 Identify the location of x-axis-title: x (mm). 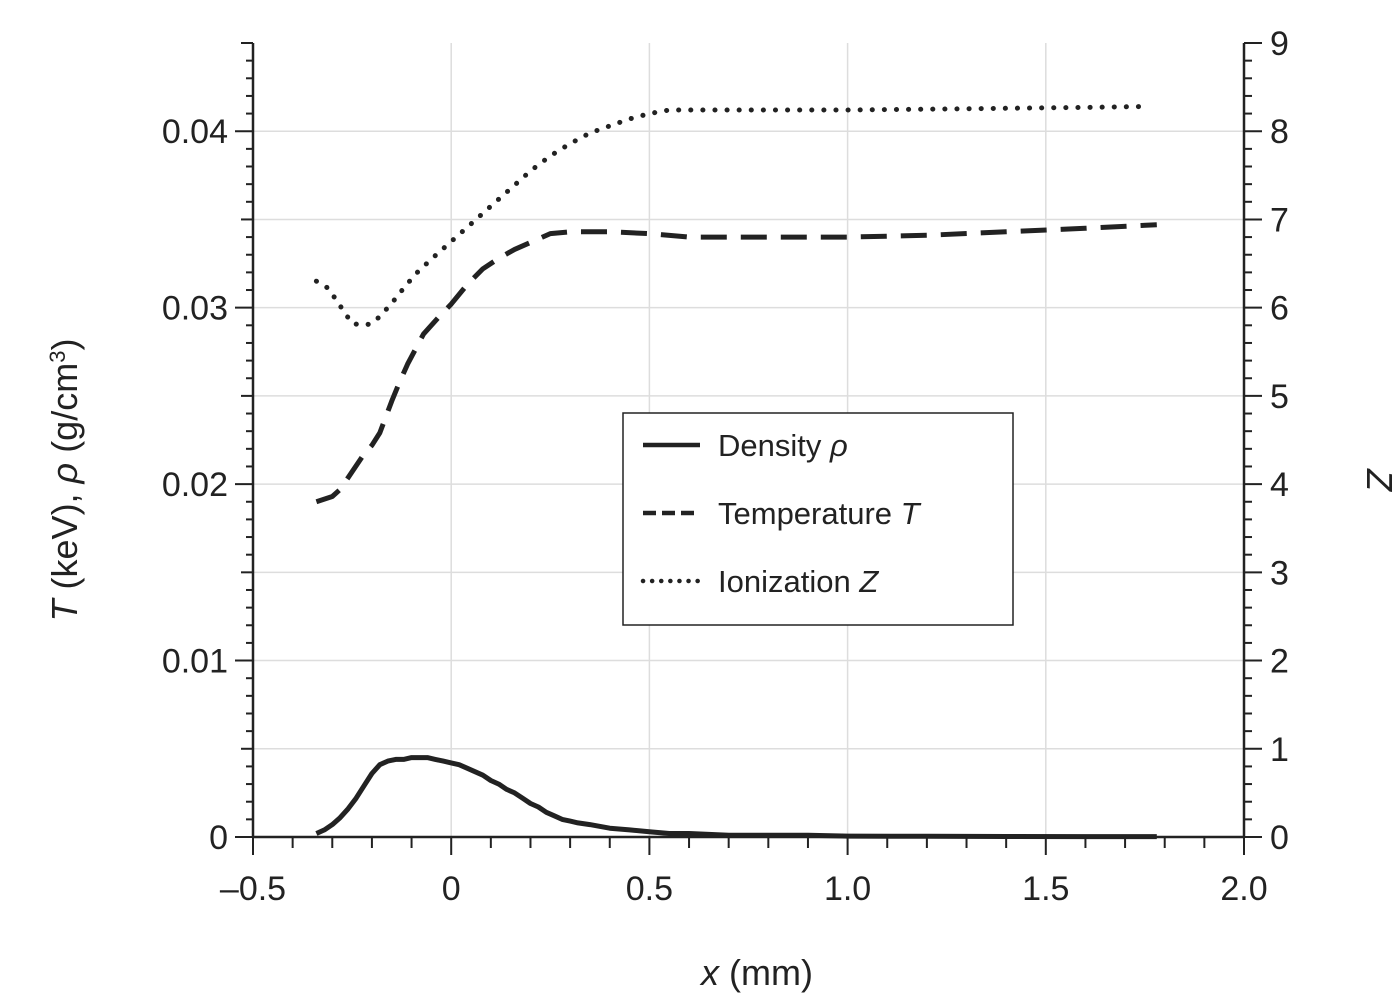
(756, 972).